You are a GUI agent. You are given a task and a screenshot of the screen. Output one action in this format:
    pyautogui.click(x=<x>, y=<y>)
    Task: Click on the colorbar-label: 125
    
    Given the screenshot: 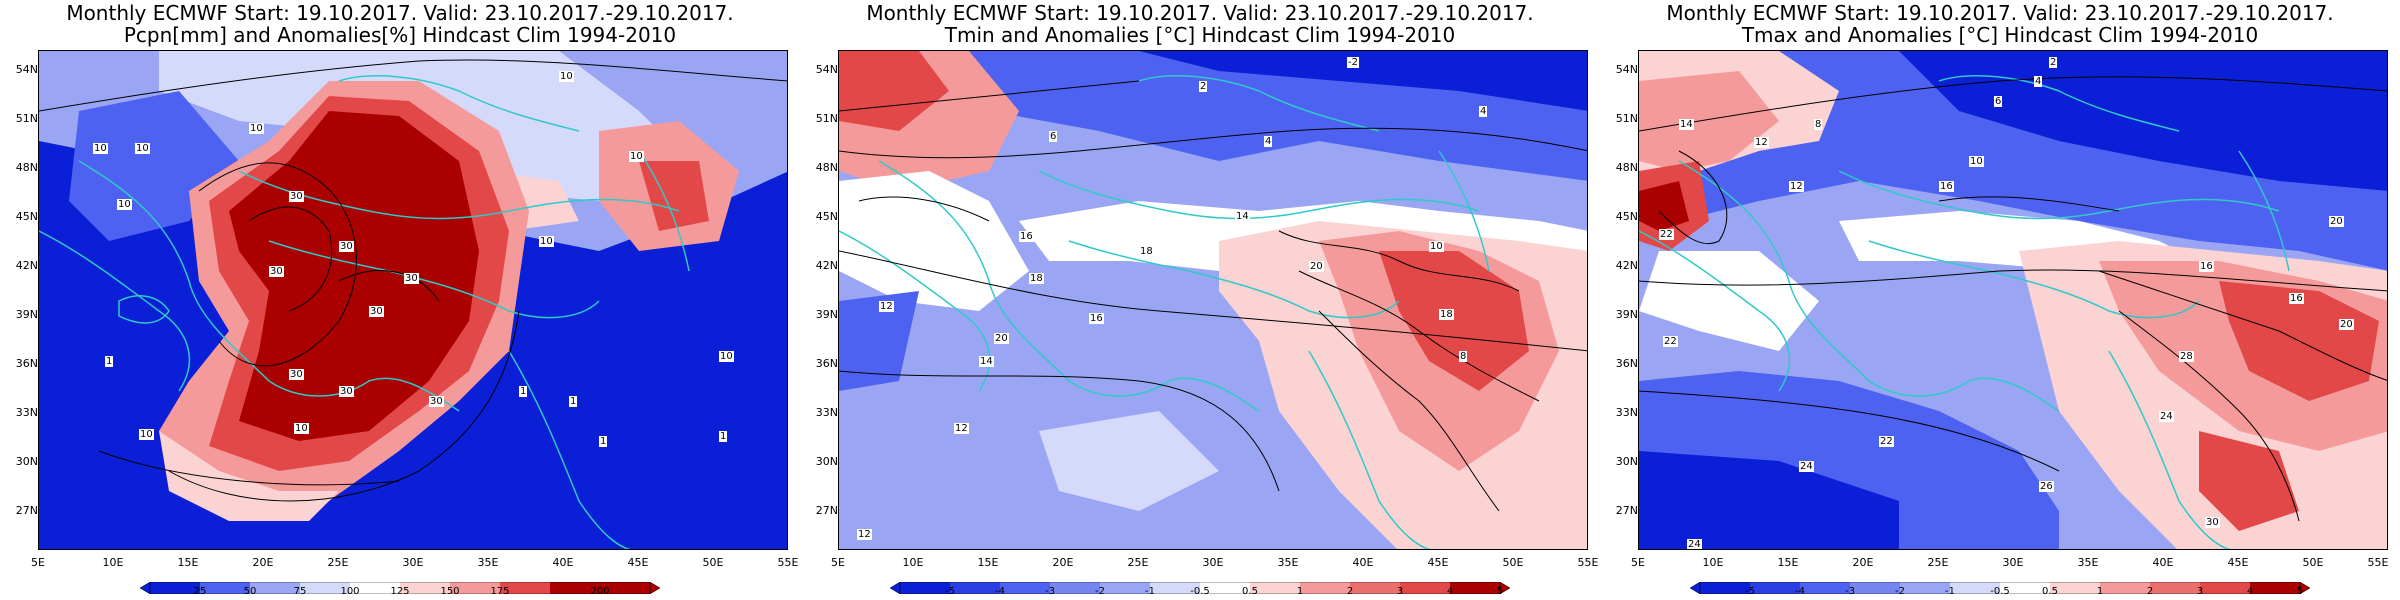 What is the action you would take?
    pyautogui.click(x=400, y=591)
    